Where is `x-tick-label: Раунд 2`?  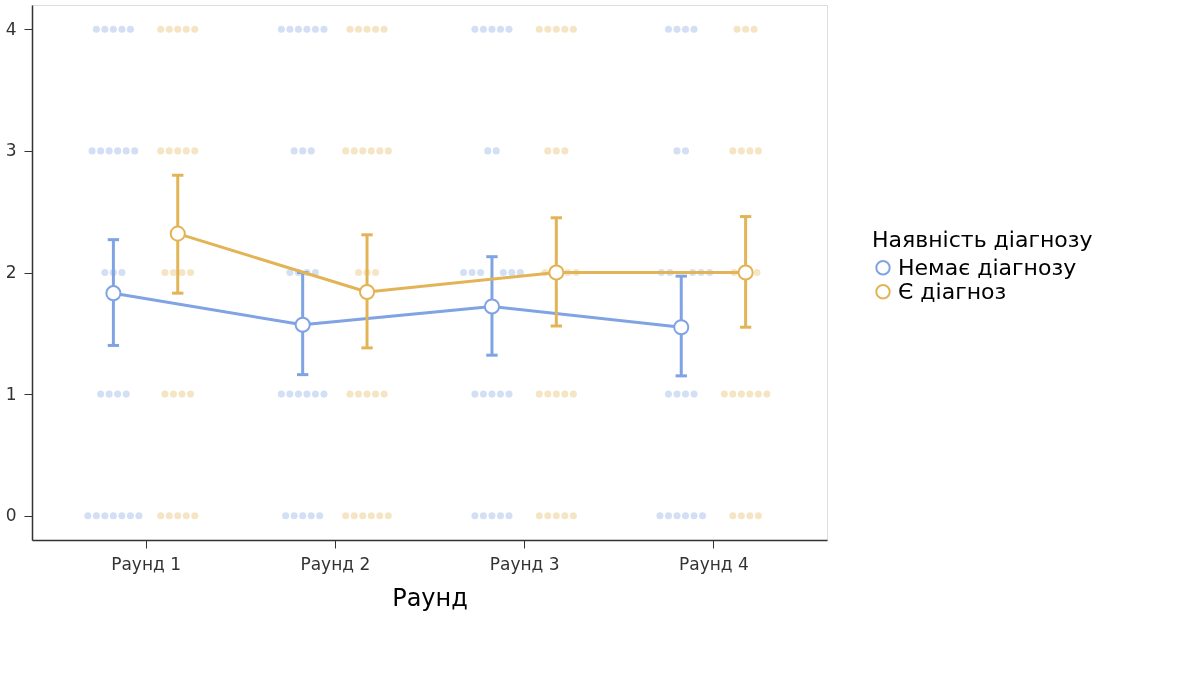 x-tick-label: Раунд 2 is located at coordinates (335, 563).